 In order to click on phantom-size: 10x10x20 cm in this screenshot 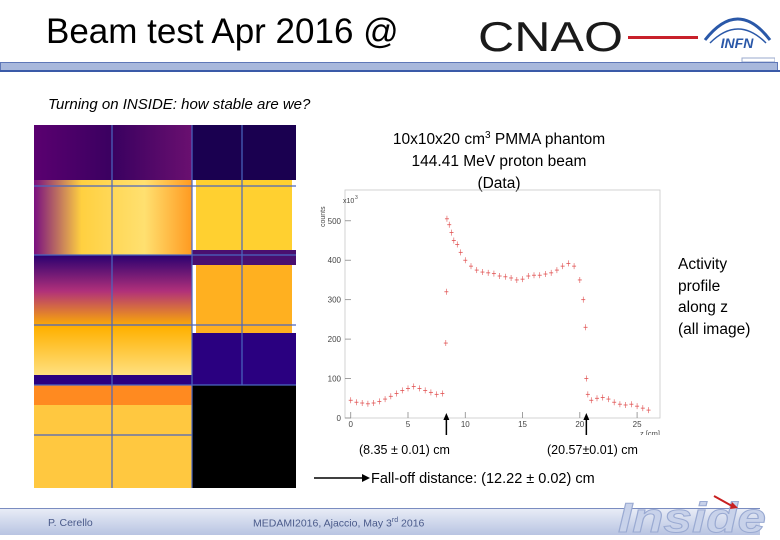, I will do `click(439, 140)`.